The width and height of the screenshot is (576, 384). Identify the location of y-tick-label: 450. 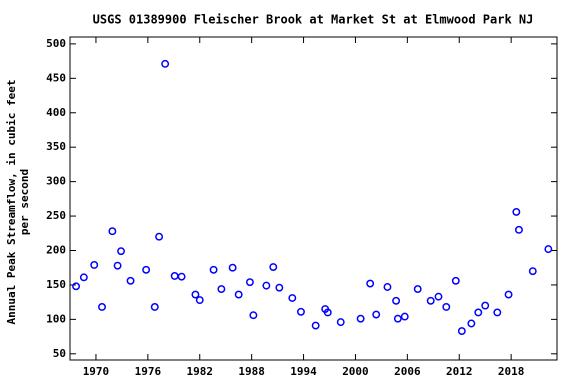
(56, 77).